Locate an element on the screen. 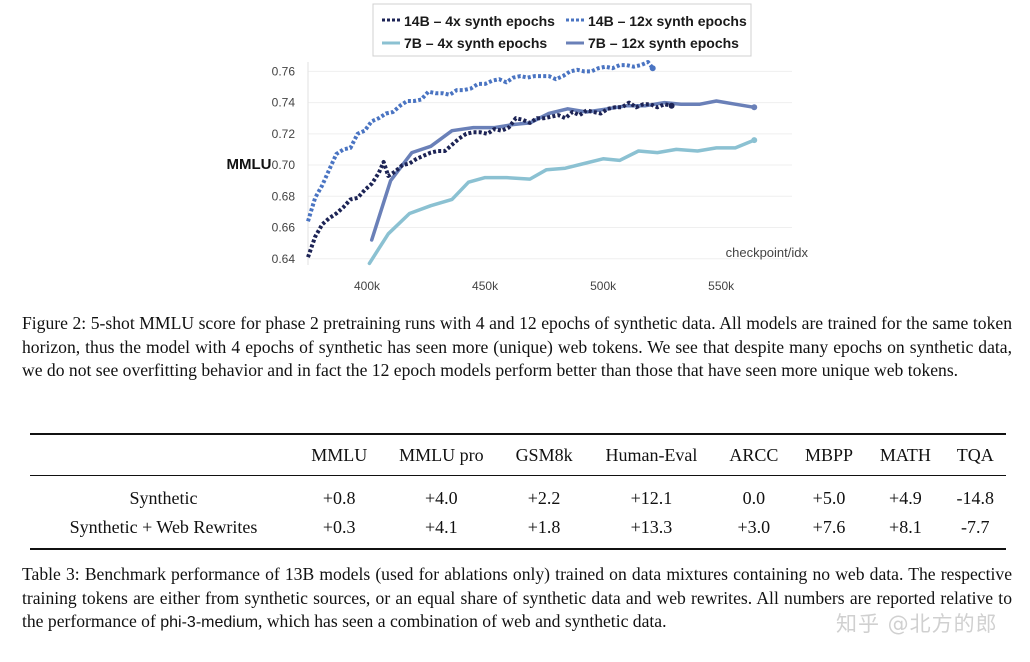 The image size is (1030, 662). table-cell: 0.0 is located at coordinates (754, 498).